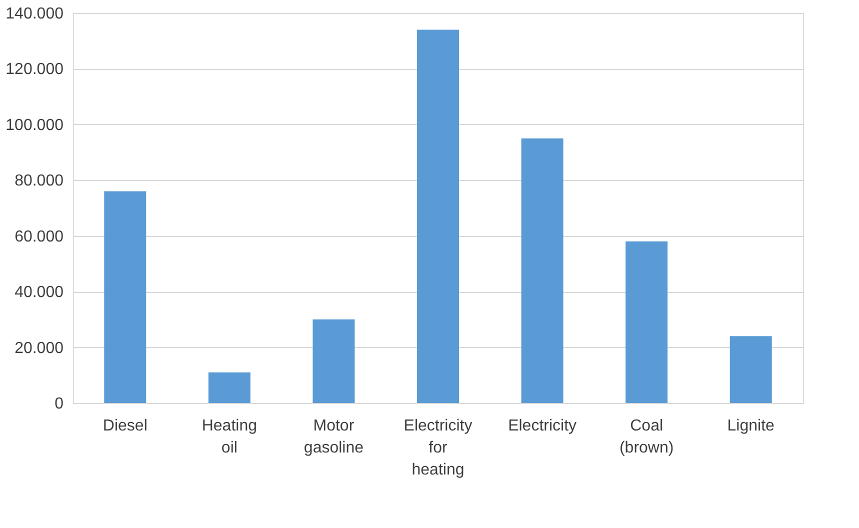 The height and width of the screenshot is (528, 859). What do you see at coordinates (39, 348) in the screenshot?
I see `y-tick-label: 20.000` at bounding box center [39, 348].